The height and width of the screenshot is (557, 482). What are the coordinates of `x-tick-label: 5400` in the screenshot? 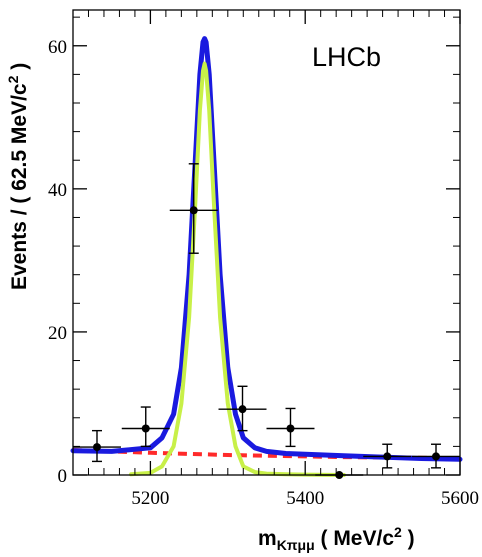 It's located at (305, 498).